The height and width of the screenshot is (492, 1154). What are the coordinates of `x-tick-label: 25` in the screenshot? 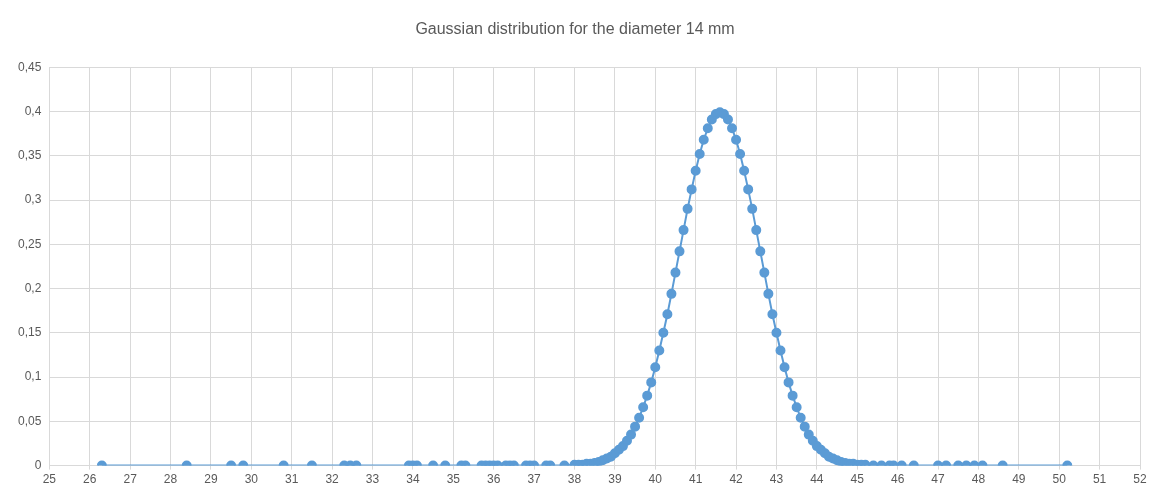 It's located at (49, 479).